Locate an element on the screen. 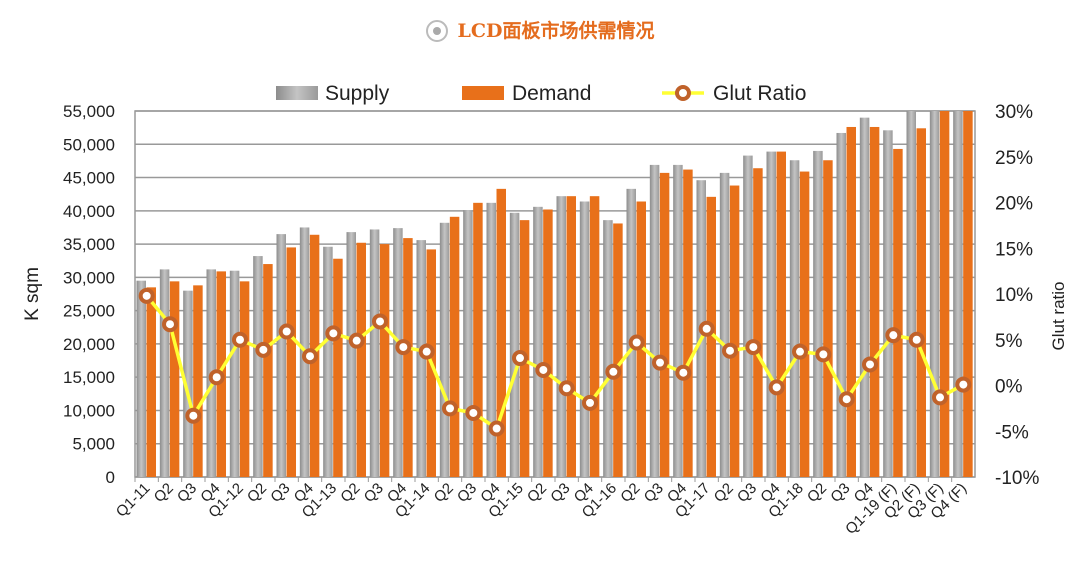  y2-tick-label: 25% is located at coordinates (1014, 158).